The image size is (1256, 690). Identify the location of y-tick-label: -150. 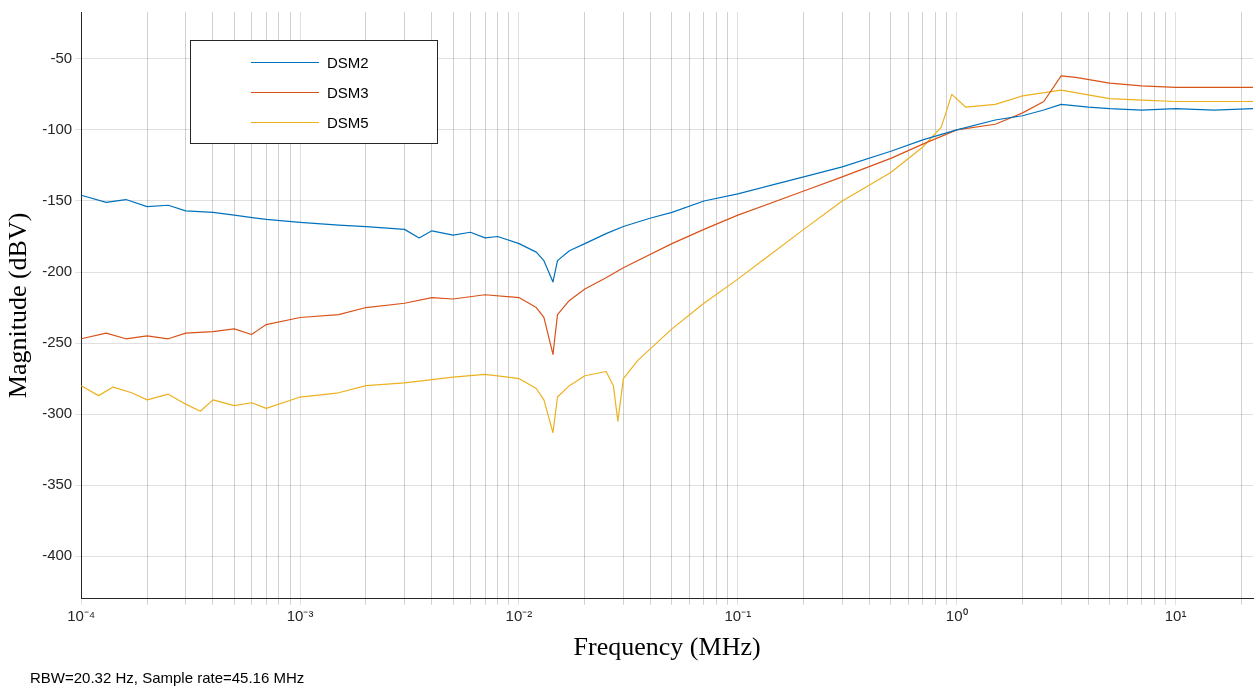
(57, 200).